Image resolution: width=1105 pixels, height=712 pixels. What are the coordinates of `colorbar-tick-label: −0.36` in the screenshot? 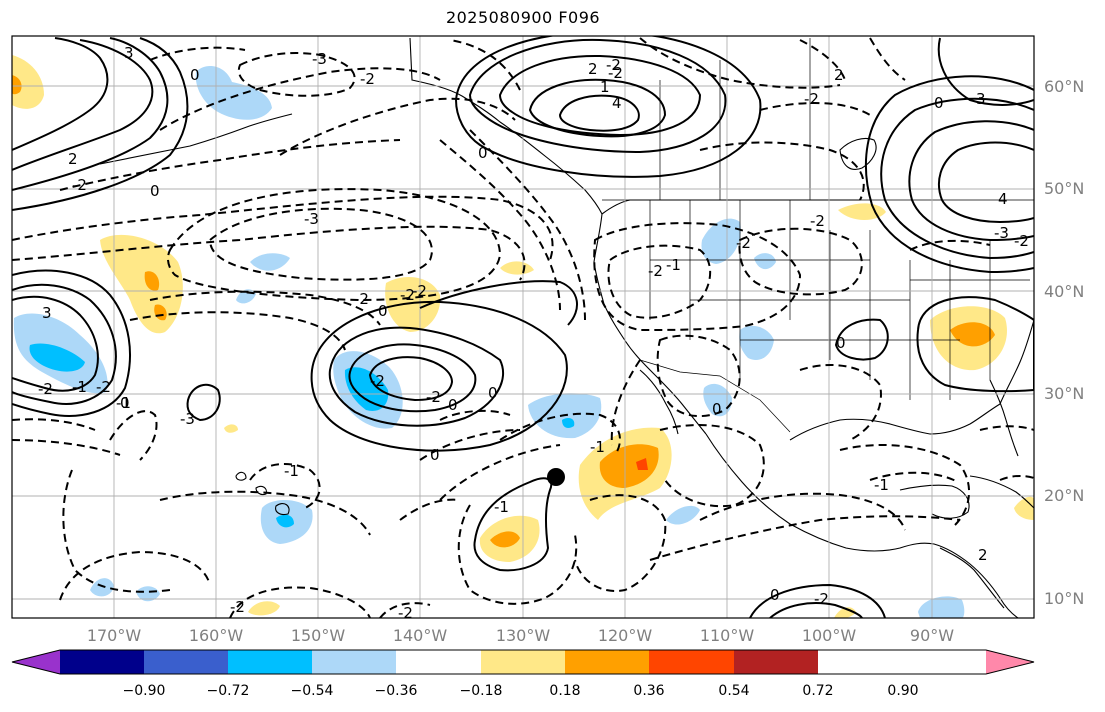 It's located at (396, 691).